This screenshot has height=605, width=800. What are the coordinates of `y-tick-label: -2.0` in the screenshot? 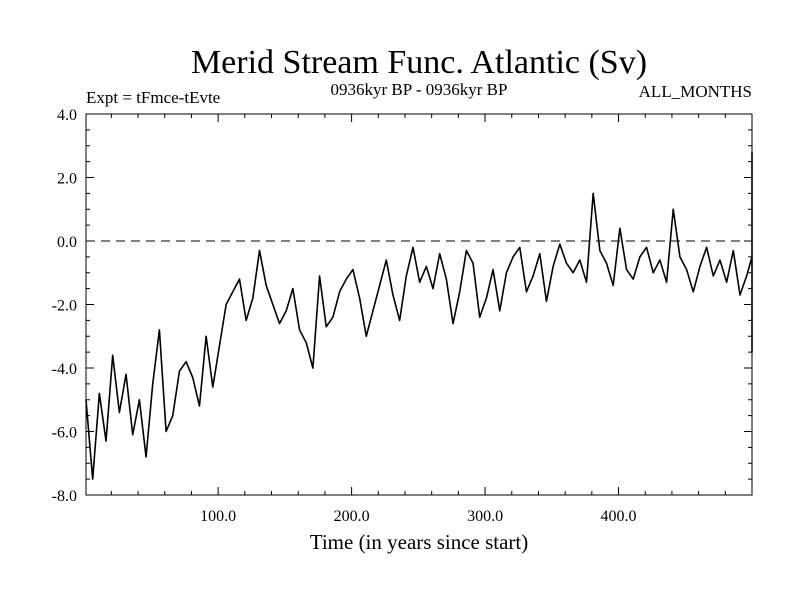 It's located at (64, 306).